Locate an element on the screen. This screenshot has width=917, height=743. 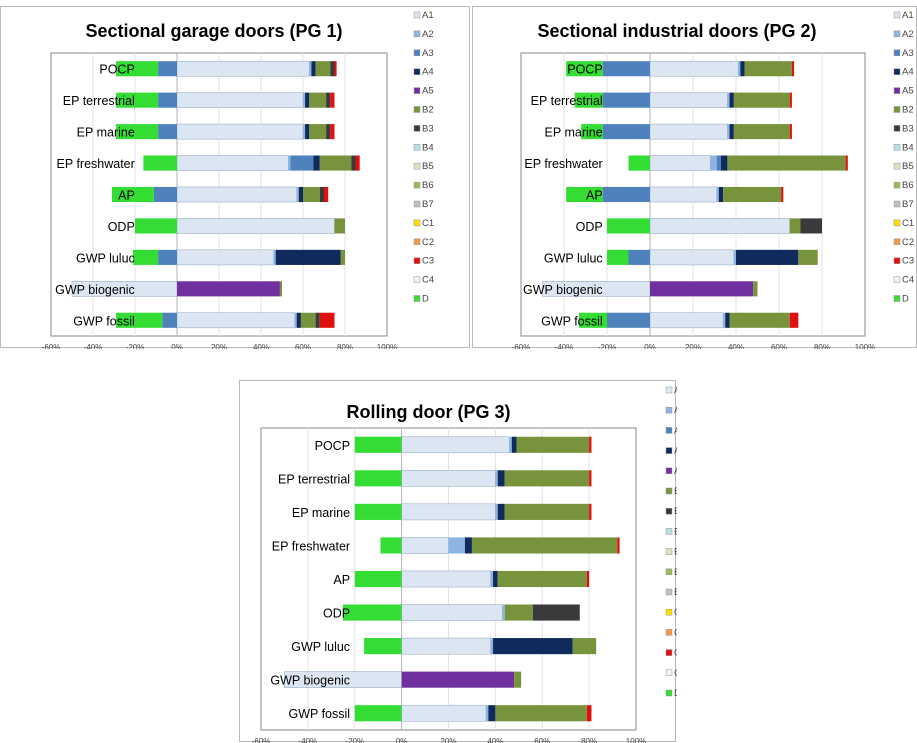
legend-label: B7 is located at coordinates (675, 592).